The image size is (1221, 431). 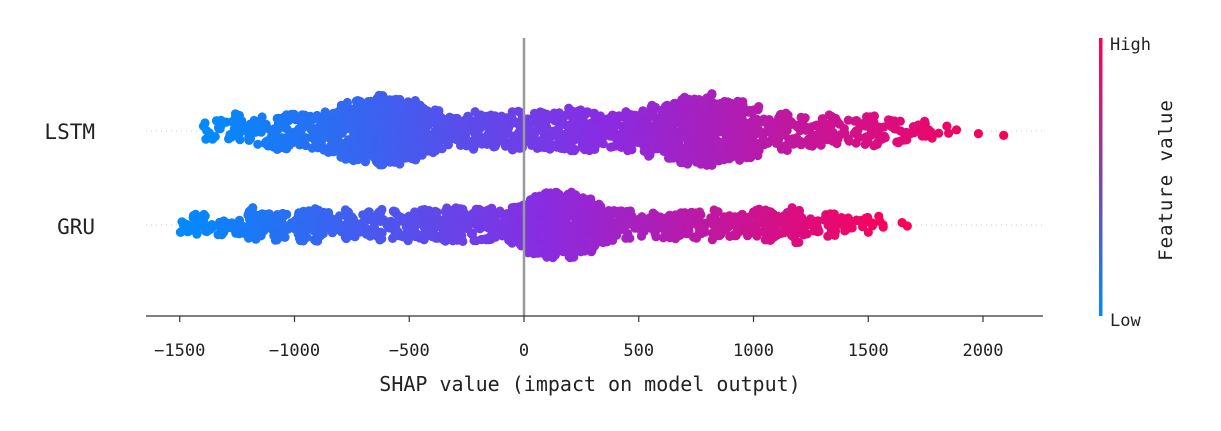 What do you see at coordinates (753, 351) in the screenshot?
I see `x-tick-label: 1000` at bounding box center [753, 351].